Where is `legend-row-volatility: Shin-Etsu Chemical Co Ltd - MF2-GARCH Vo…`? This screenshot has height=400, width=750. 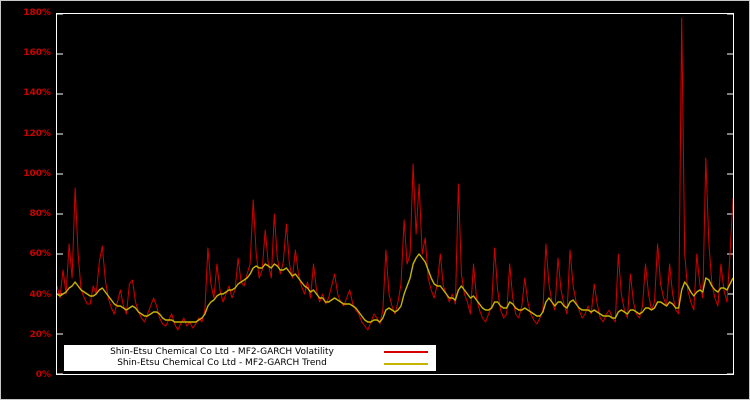
legend-row-volatility: Shin-Etsu Chemical Co Ltd - MF2-GARCH Vo… is located at coordinates (250, 352).